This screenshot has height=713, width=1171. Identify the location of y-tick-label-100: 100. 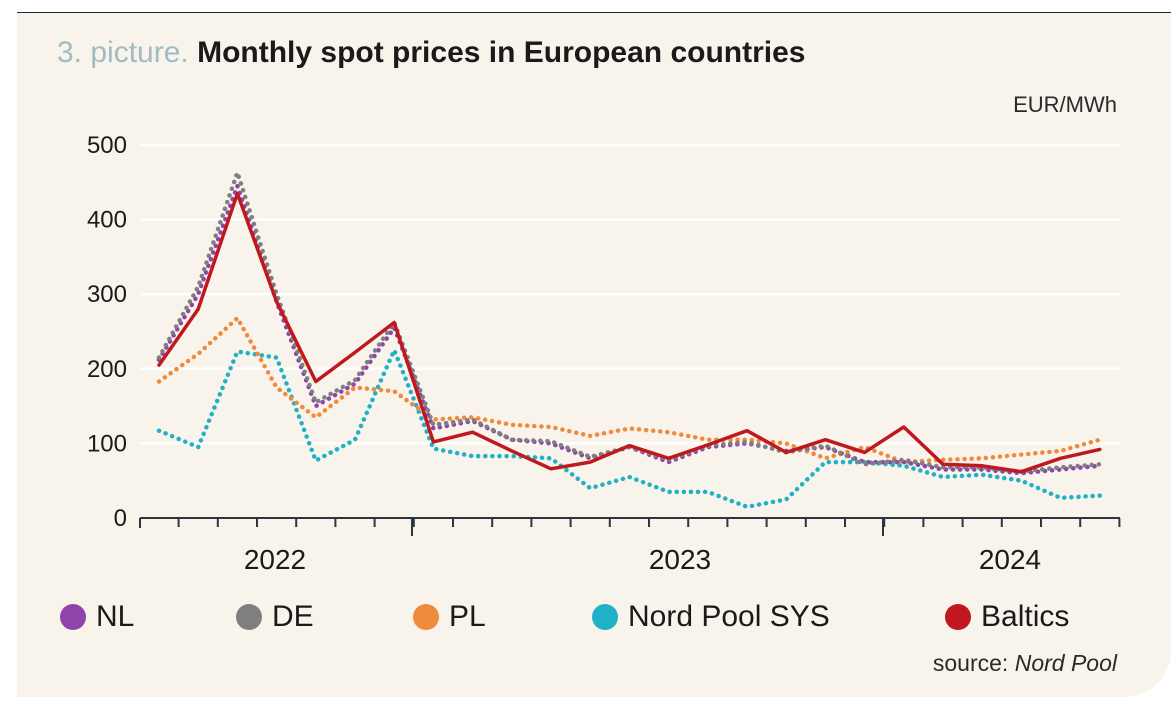
(107, 443).